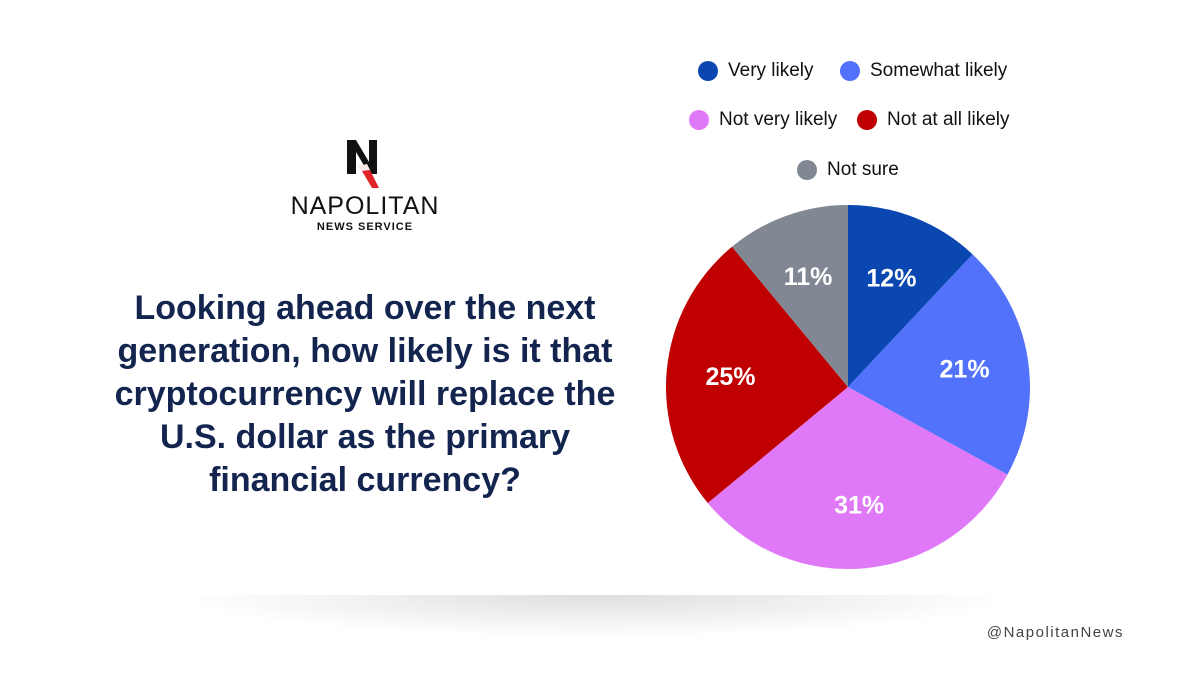 This screenshot has width=1200, height=675. Describe the element at coordinates (365, 206) in the screenshot. I see `logo-name: NAPOLITAN` at that location.